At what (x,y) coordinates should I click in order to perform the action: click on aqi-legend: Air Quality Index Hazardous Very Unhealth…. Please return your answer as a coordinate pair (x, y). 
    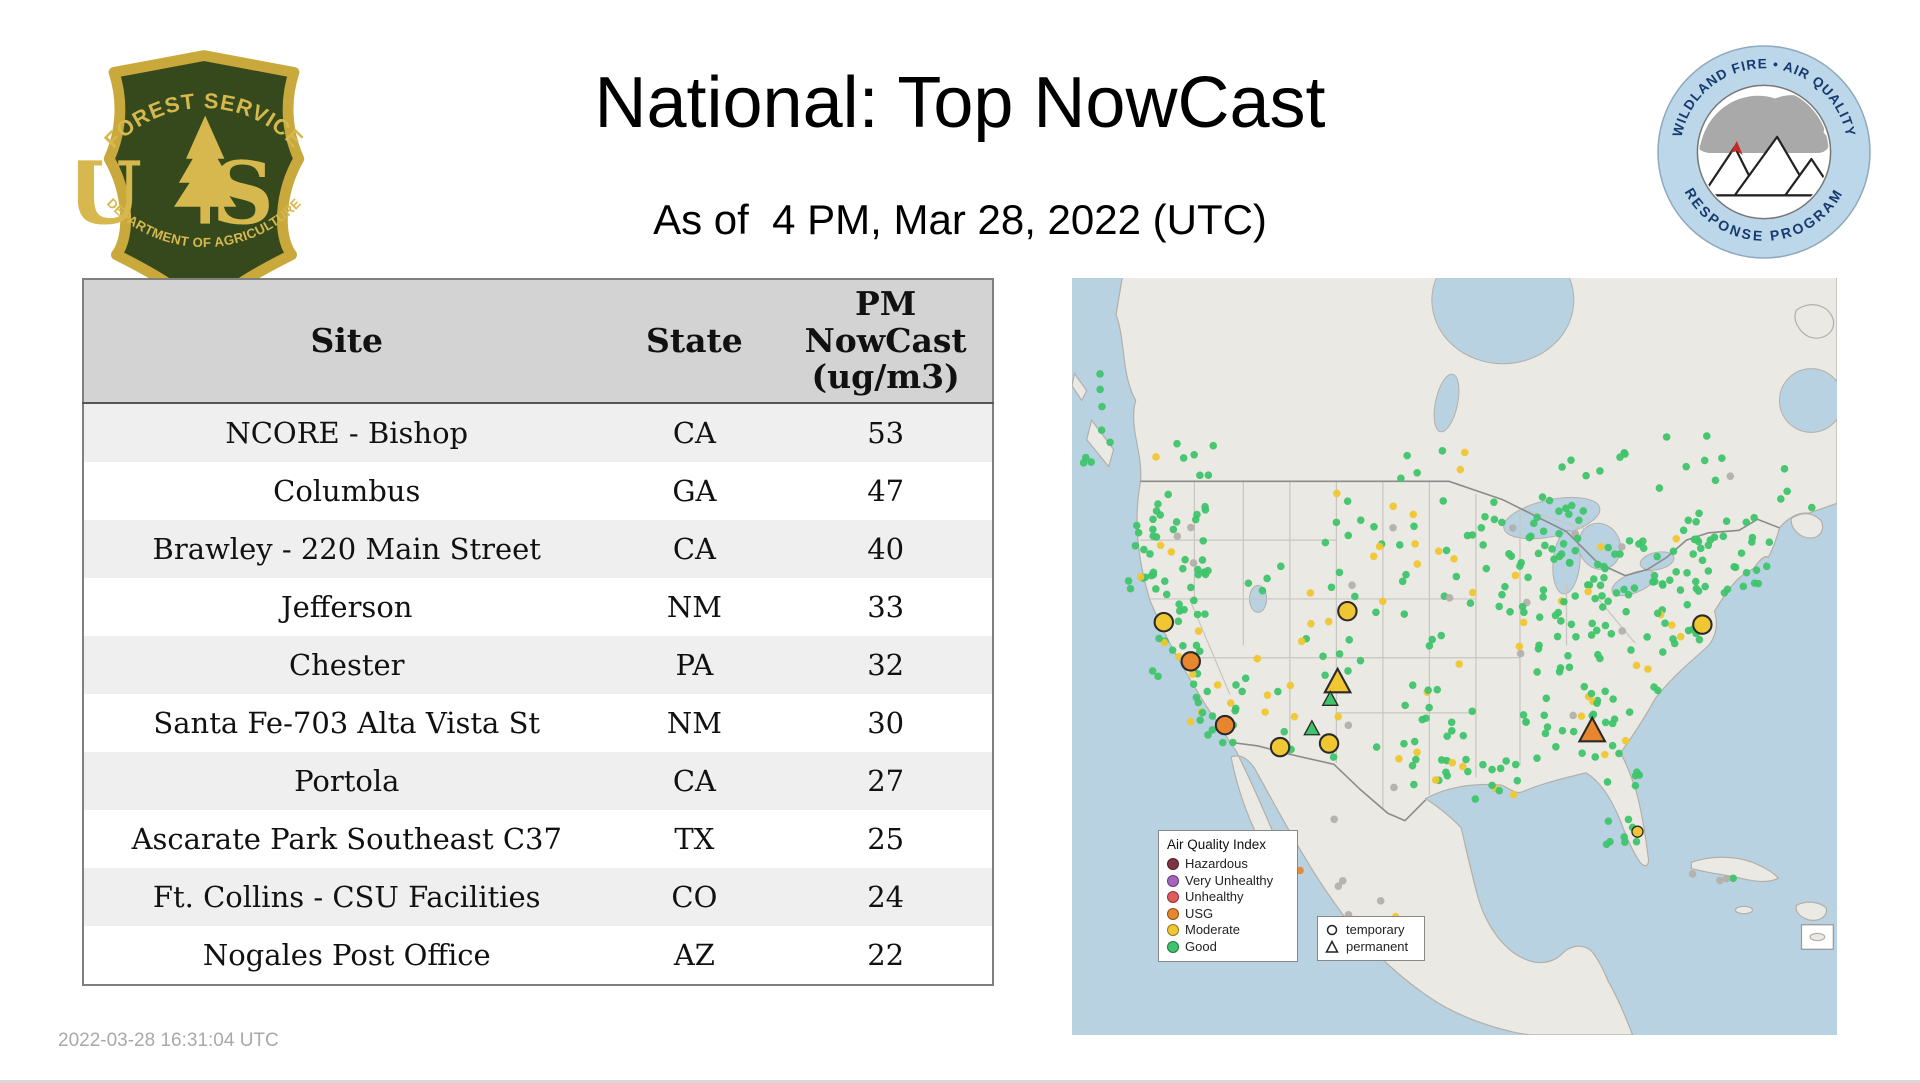
    Looking at the image, I should click on (1228, 896).